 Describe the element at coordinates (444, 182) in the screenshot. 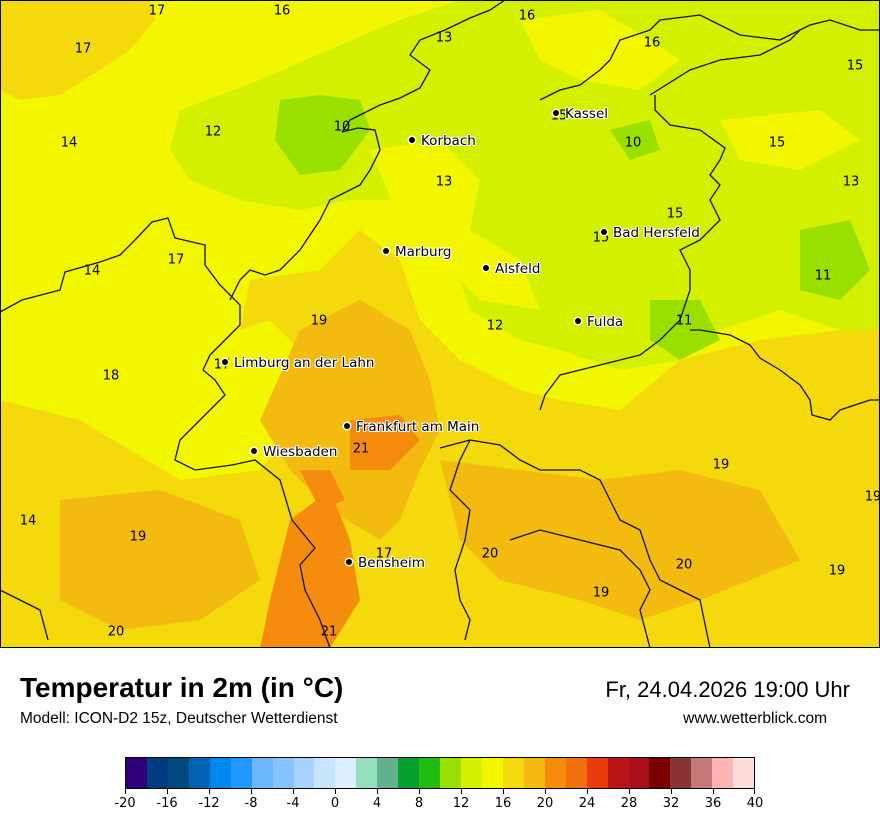

I see `temperature-value: 13` at that location.